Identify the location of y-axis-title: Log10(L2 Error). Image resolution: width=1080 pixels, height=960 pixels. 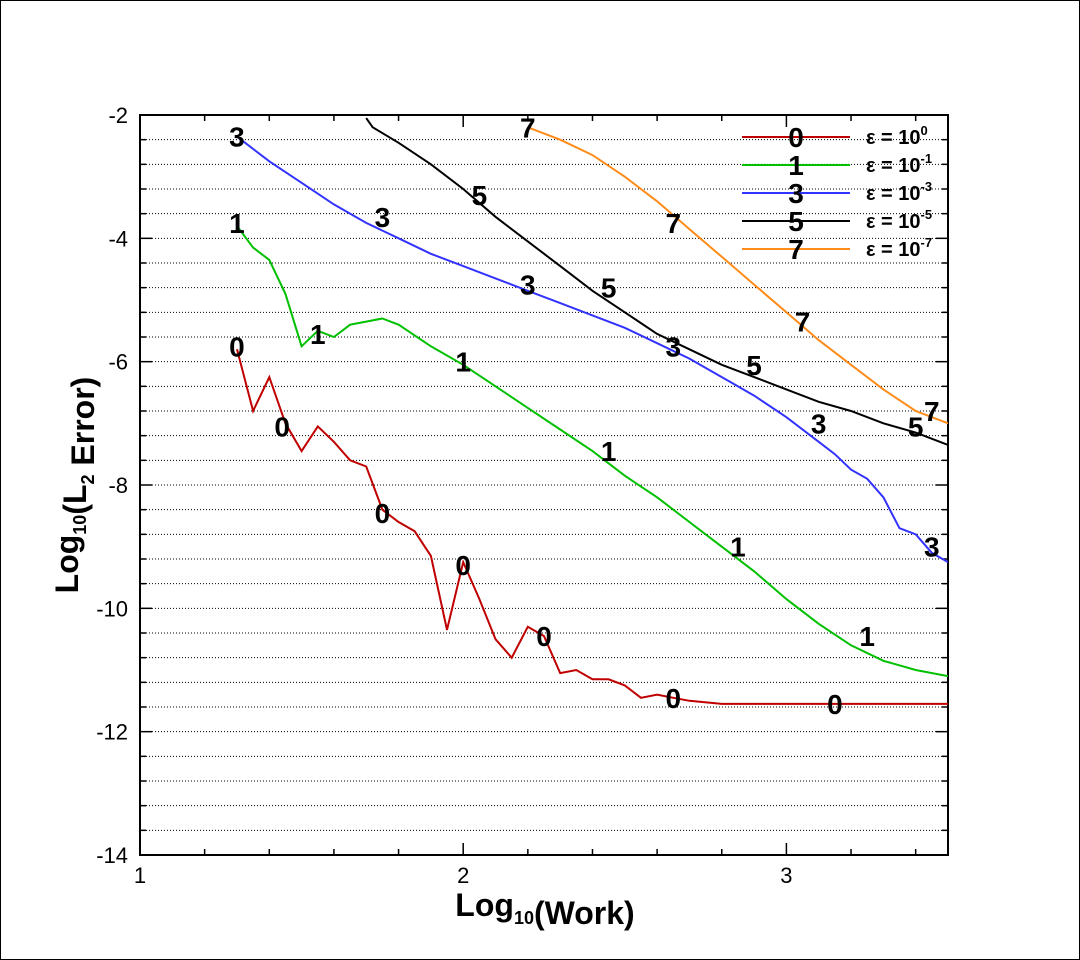
(75, 485).